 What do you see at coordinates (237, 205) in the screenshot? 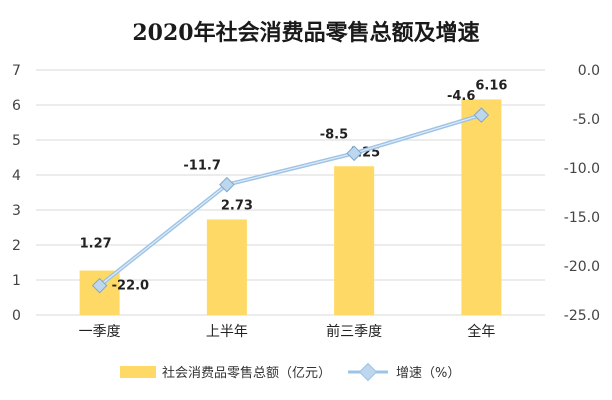
I see `bar-data-label: 2.73` at bounding box center [237, 205].